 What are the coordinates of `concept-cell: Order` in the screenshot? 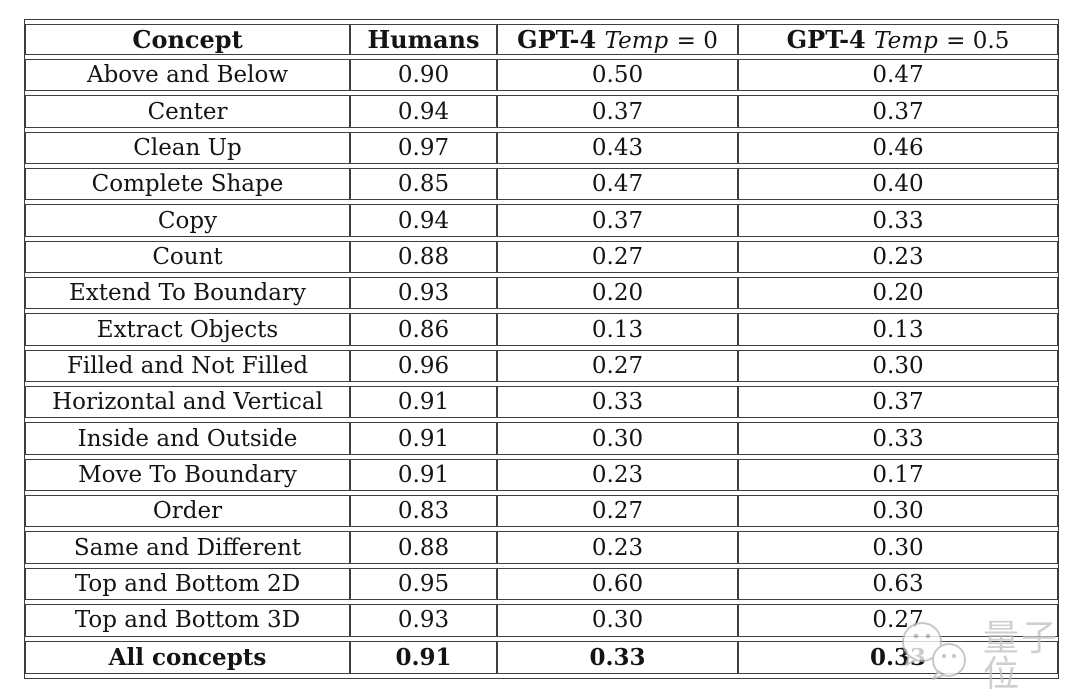 It's located at (187, 511).